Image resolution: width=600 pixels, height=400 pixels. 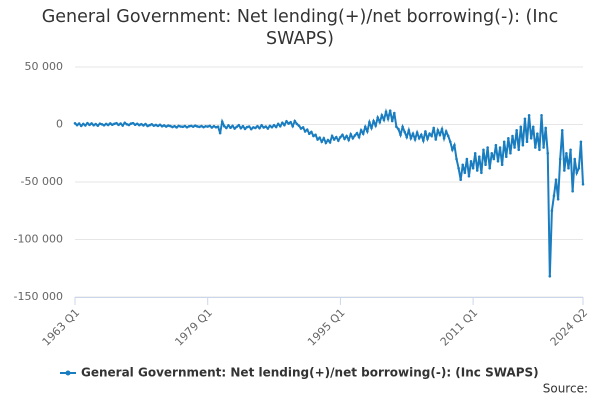 What do you see at coordinates (42, 181) in the screenshot?
I see `y-tick-label: -50 000` at bounding box center [42, 181].